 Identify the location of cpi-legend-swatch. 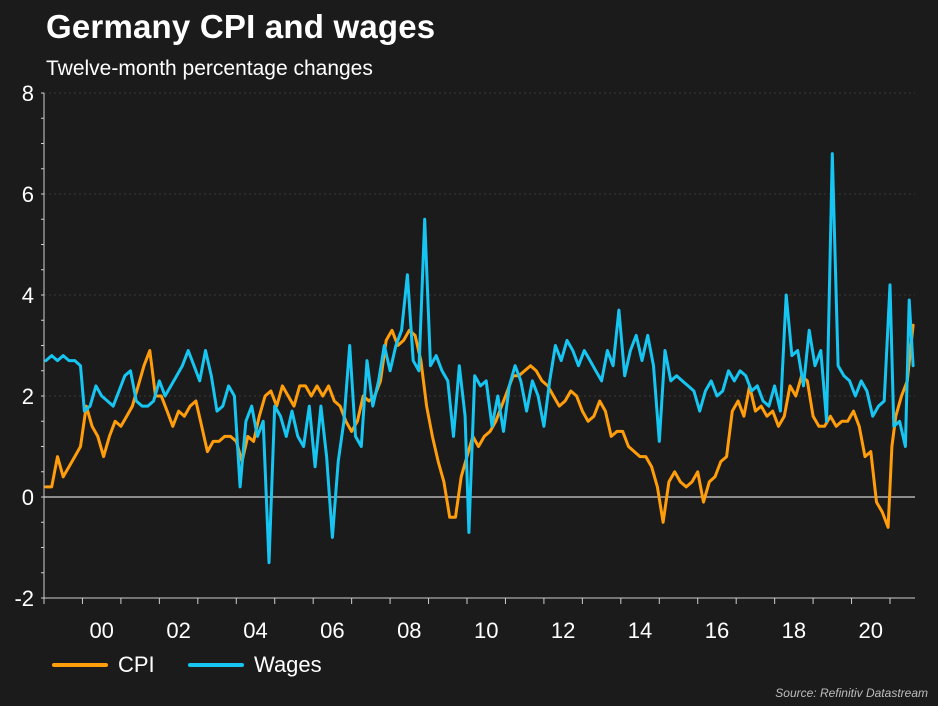
(80, 665).